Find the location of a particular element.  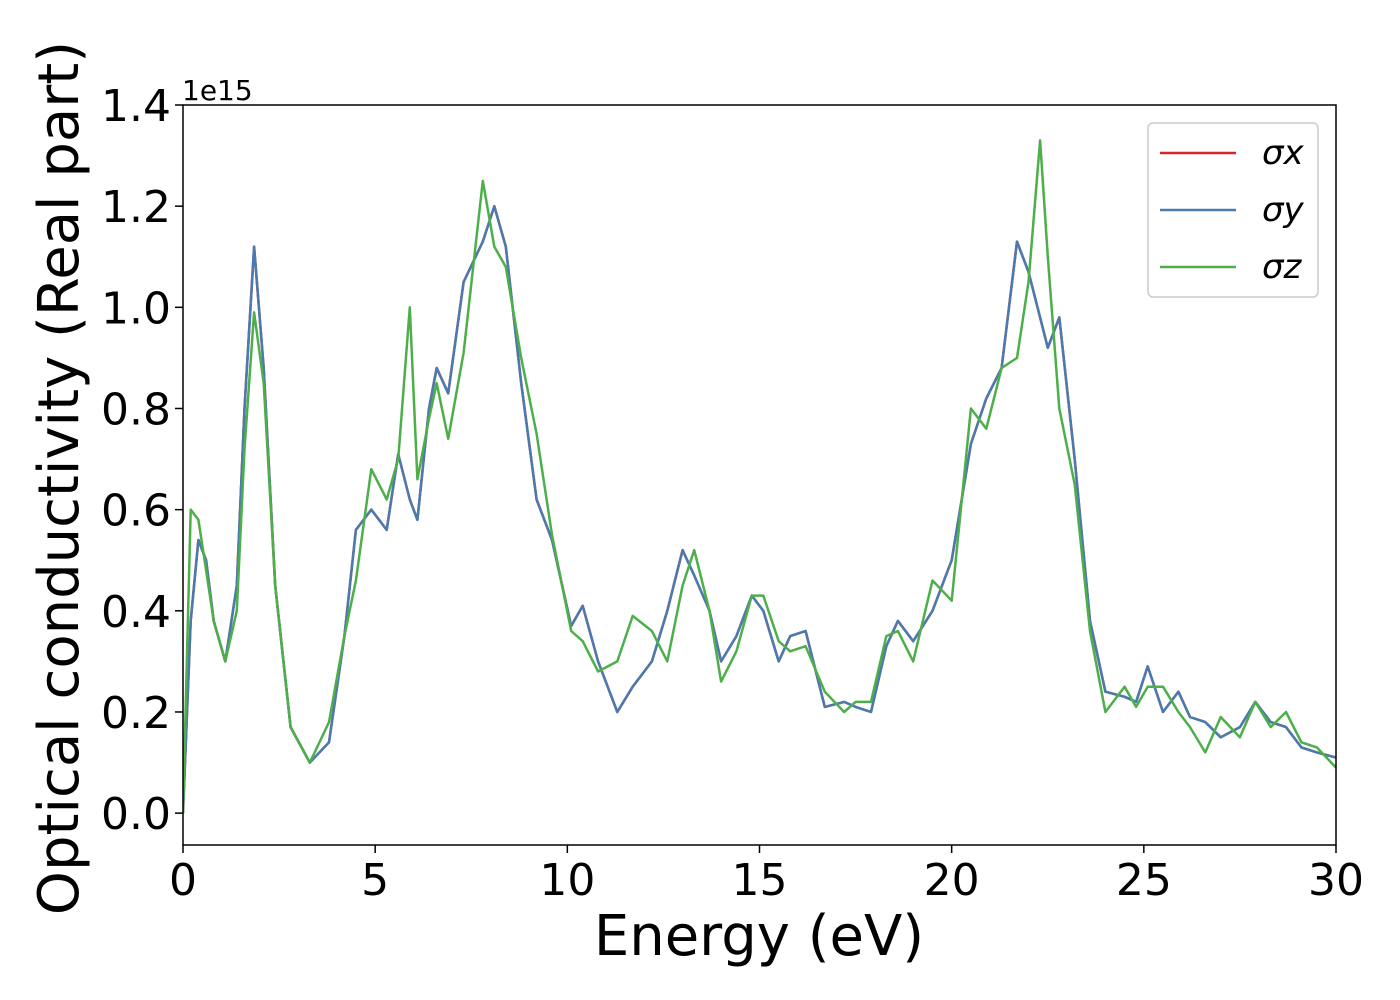

y-tick-label: 1.0 is located at coordinates (136, 308).